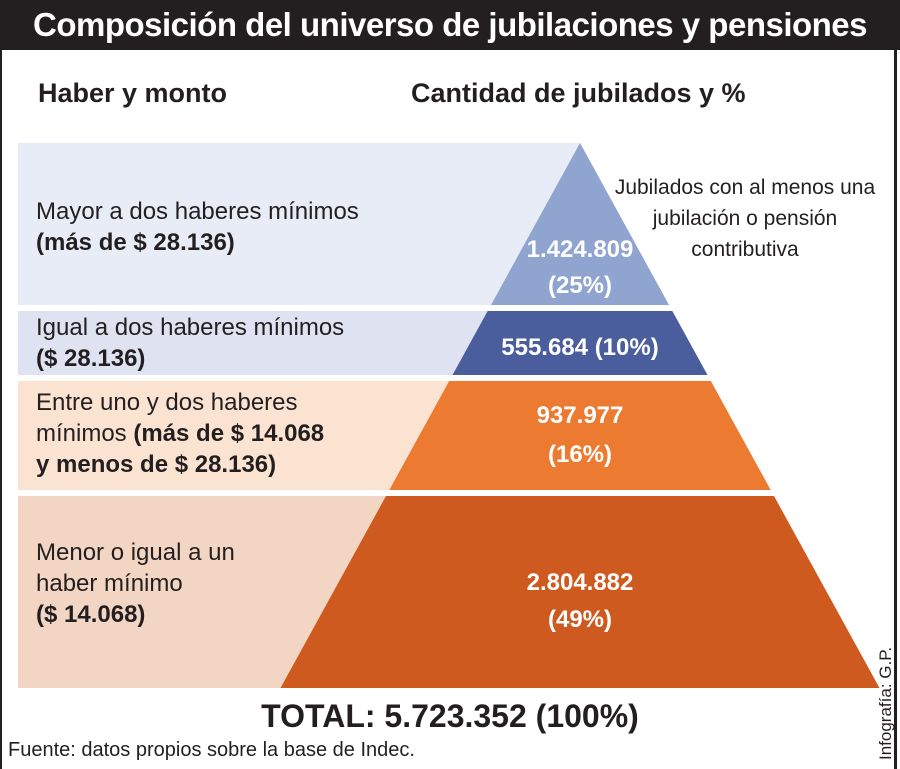  Describe the element at coordinates (197, 211) in the screenshot. I see `band-label-1-line-1: Mayor a dos haberes mínimos` at that location.